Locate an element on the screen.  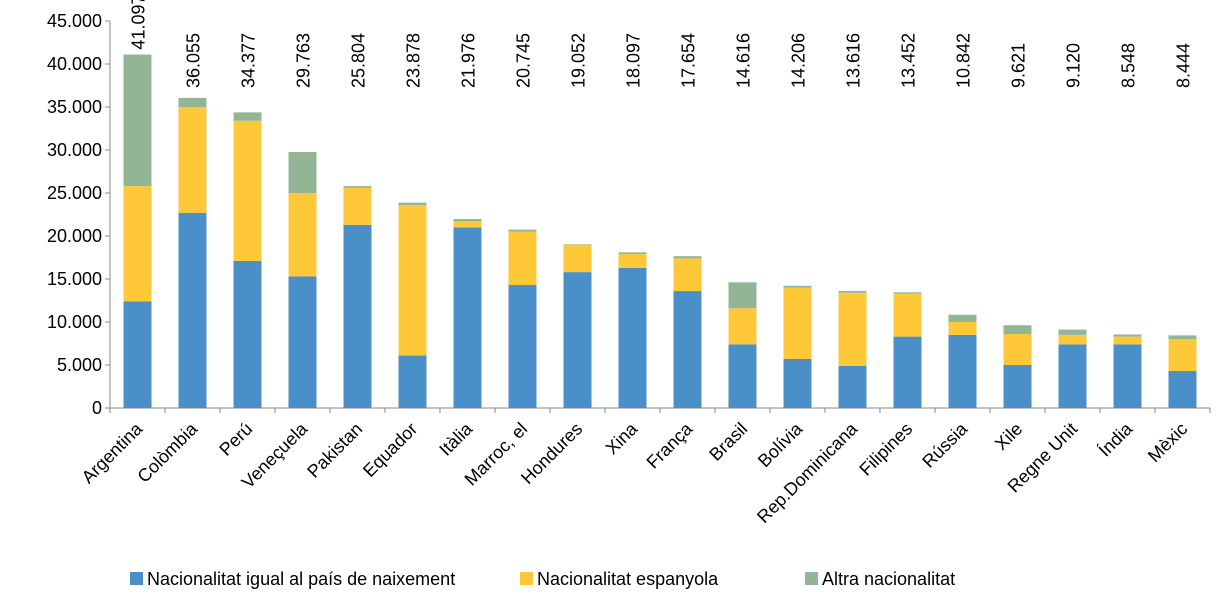
total-label: 41.097 is located at coordinates (139, 25).